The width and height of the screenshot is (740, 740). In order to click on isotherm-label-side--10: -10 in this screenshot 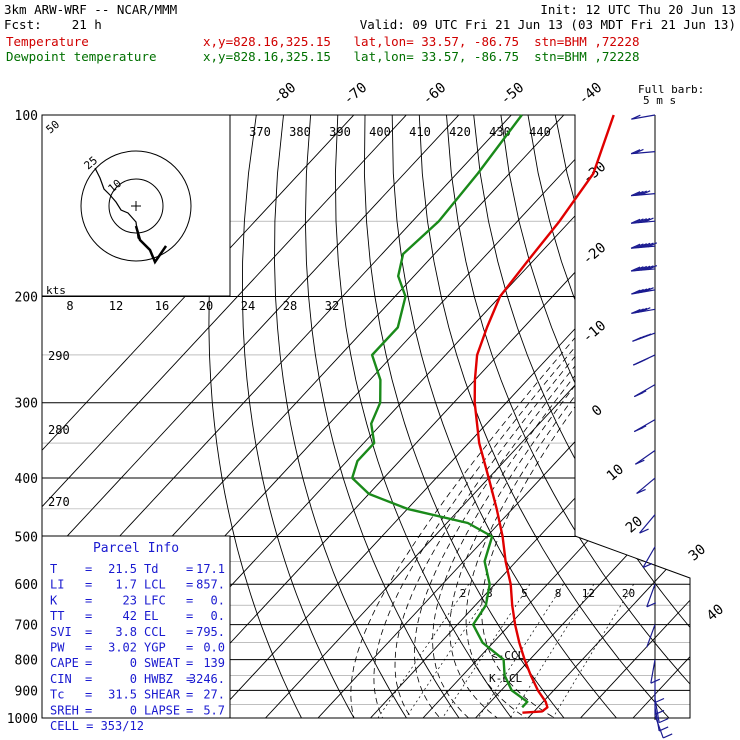, I will do `click(595, 332)`.